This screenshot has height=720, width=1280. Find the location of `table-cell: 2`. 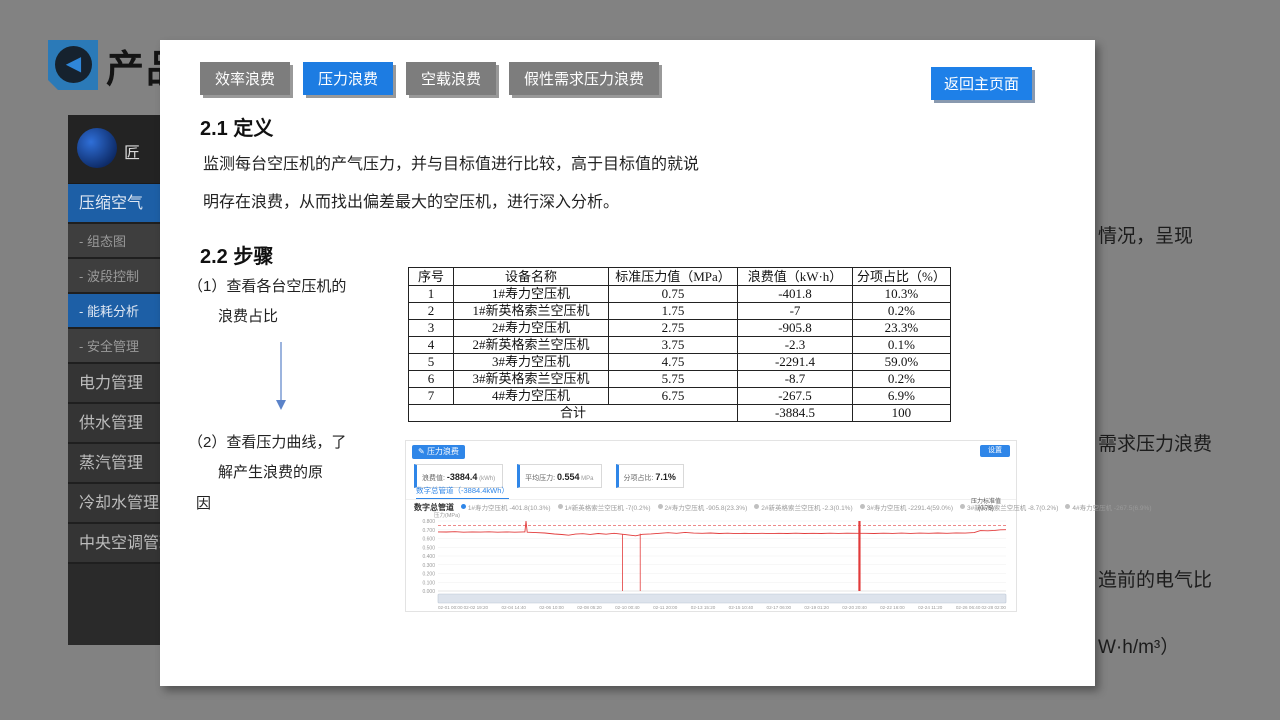

table-cell: 2 is located at coordinates (431, 311).